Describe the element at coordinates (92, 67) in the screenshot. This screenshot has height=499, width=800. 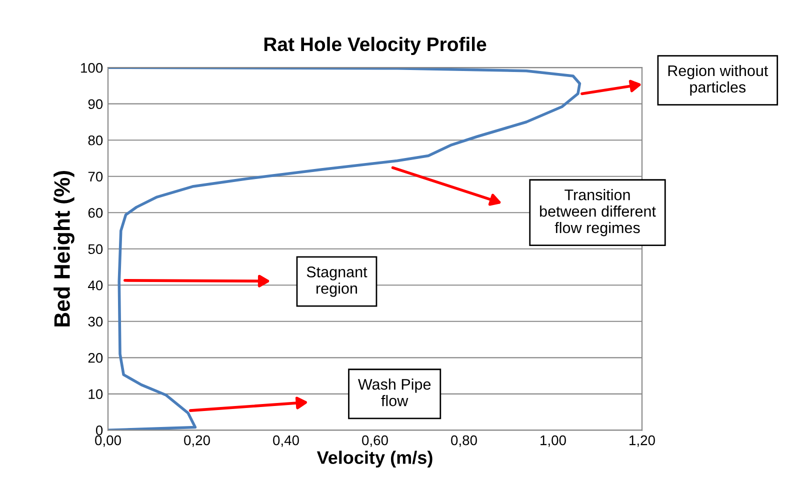
I see `y-tick-label: 100` at that location.